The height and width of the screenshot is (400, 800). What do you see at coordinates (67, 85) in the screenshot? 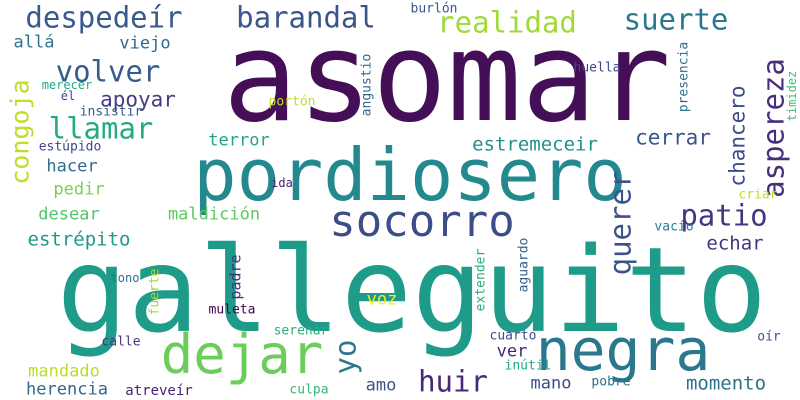
I see `word-merecer: merecer` at bounding box center [67, 85].